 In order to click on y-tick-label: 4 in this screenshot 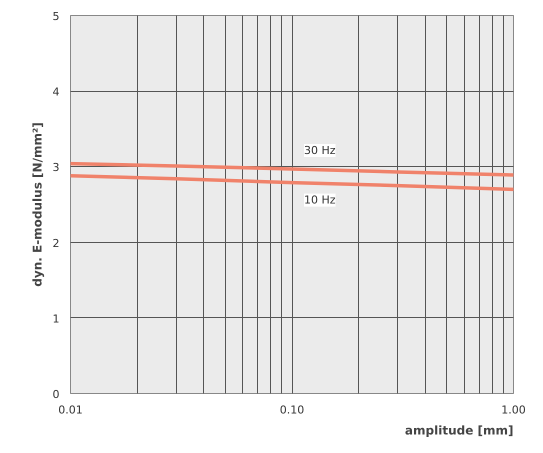, I will do `click(56, 92)`.